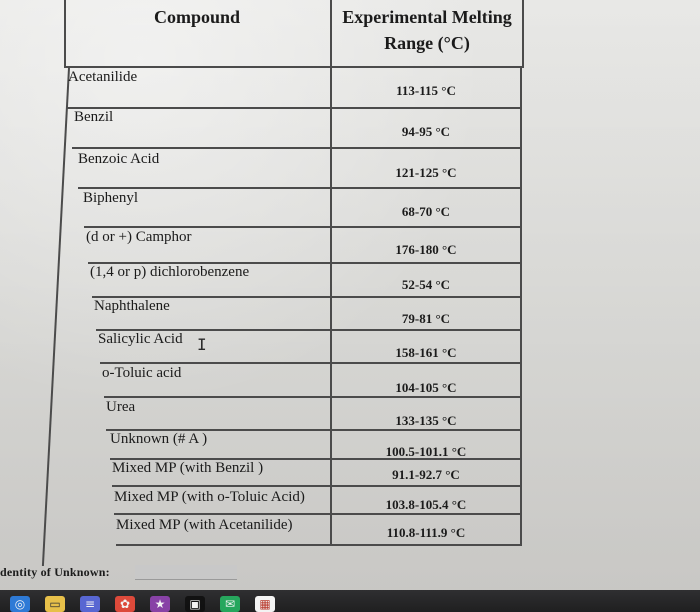 Image resolution: width=700 pixels, height=612 pixels. I want to click on range-salicylic-acid: 158-161 °C, so click(426, 352).